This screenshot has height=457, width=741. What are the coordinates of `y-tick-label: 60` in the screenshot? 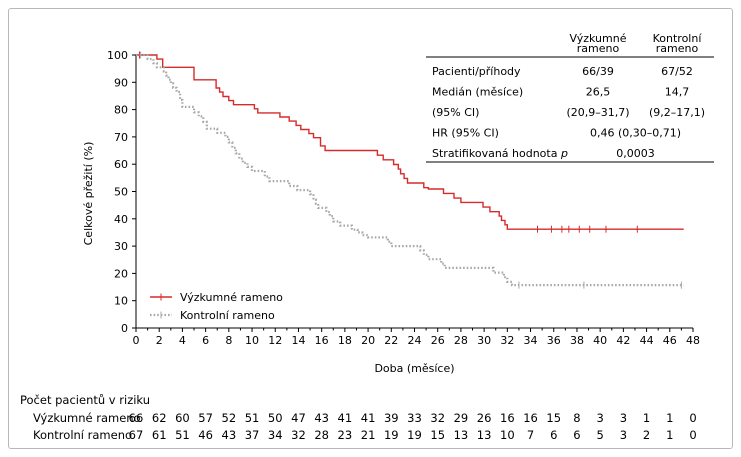 It's located at (121, 164).